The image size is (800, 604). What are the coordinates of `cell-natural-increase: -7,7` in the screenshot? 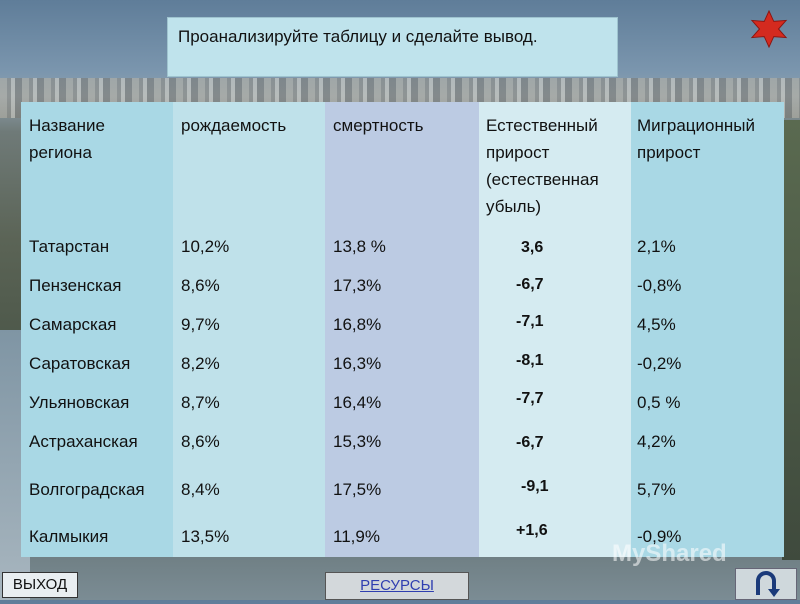 It's located at (530, 398).